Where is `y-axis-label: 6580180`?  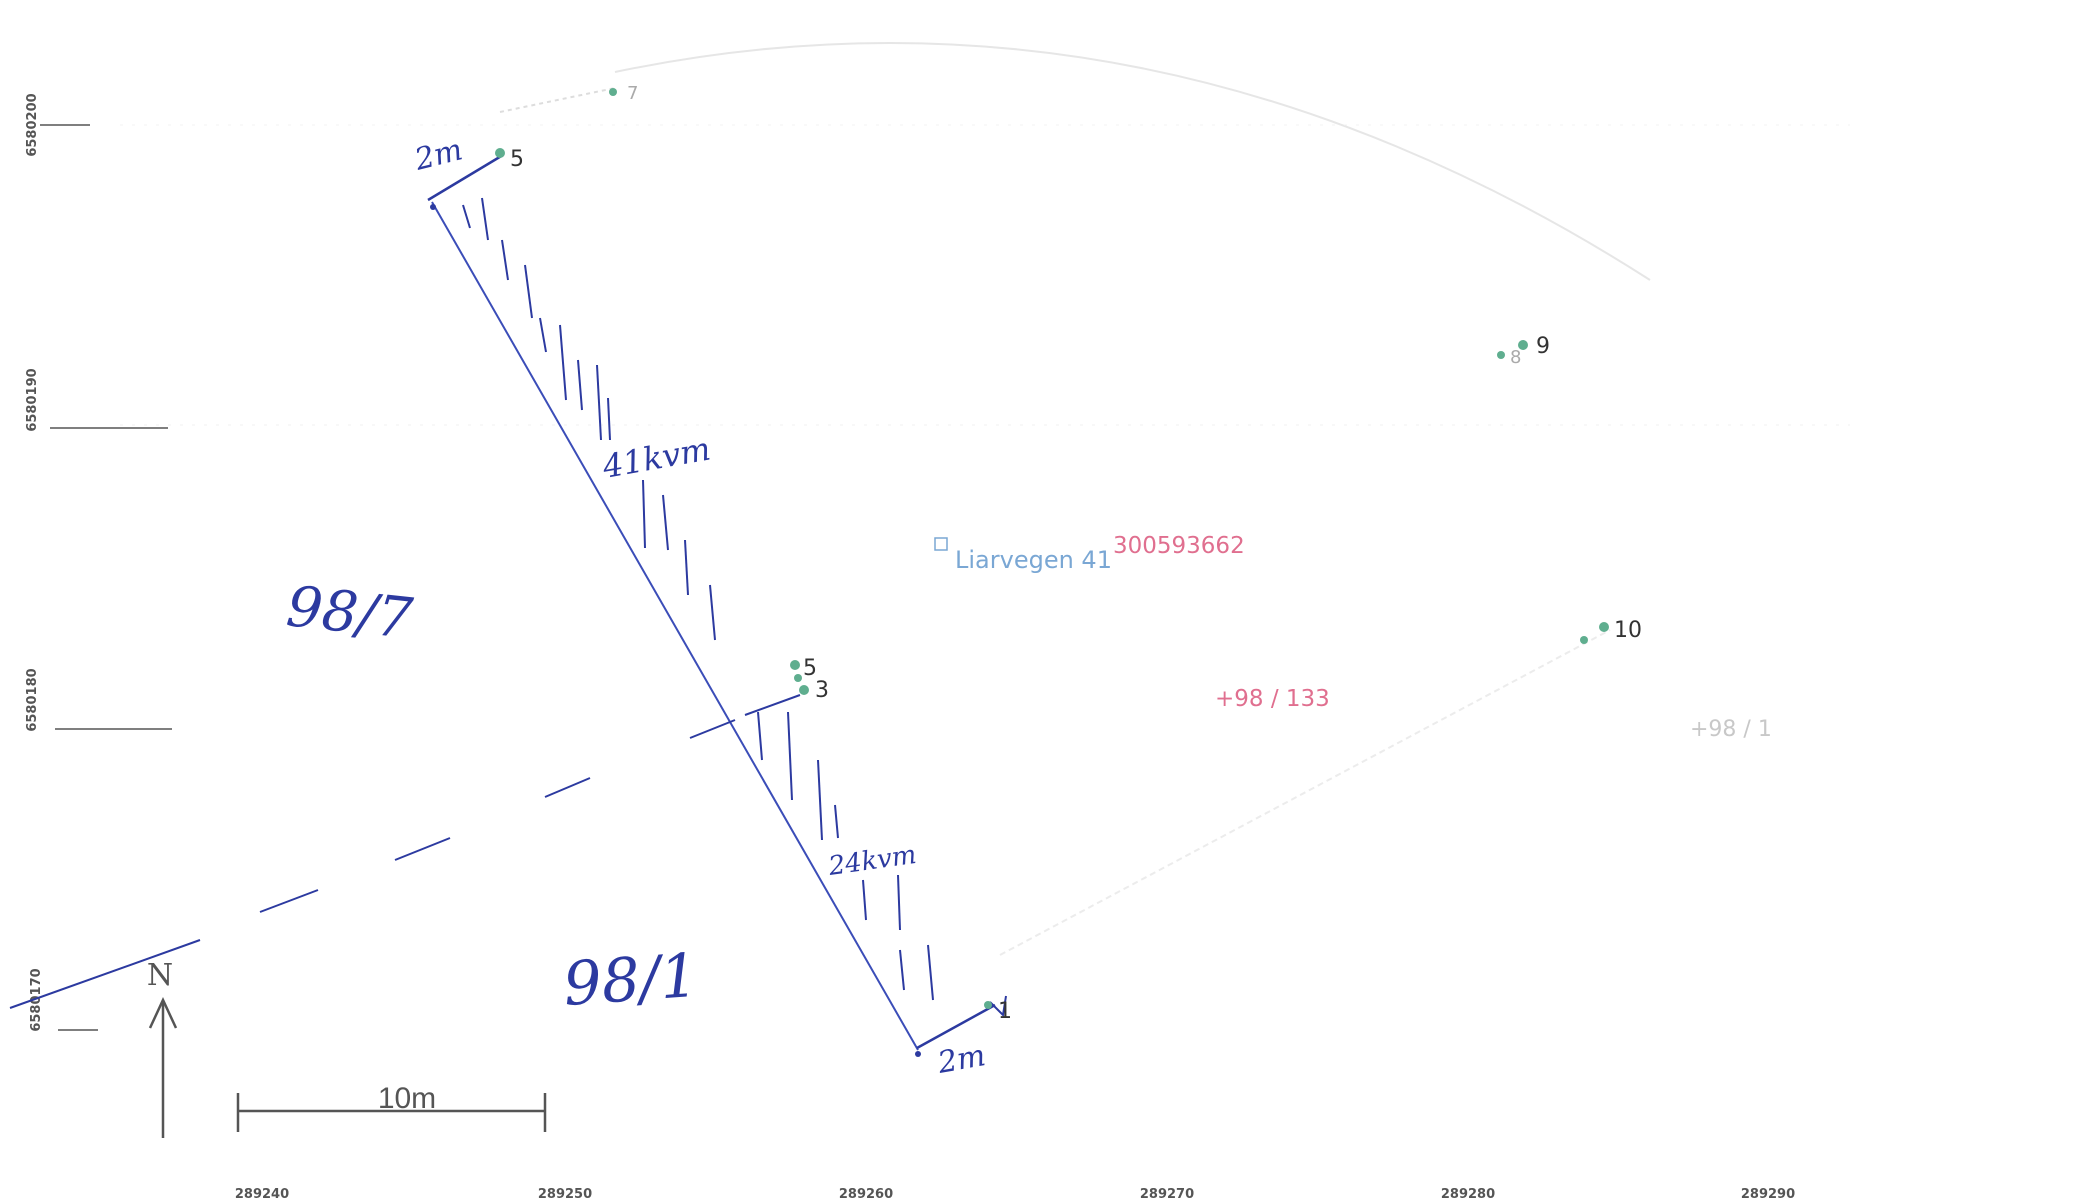 y-axis-label: 6580180 is located at coordinates (32, 699).